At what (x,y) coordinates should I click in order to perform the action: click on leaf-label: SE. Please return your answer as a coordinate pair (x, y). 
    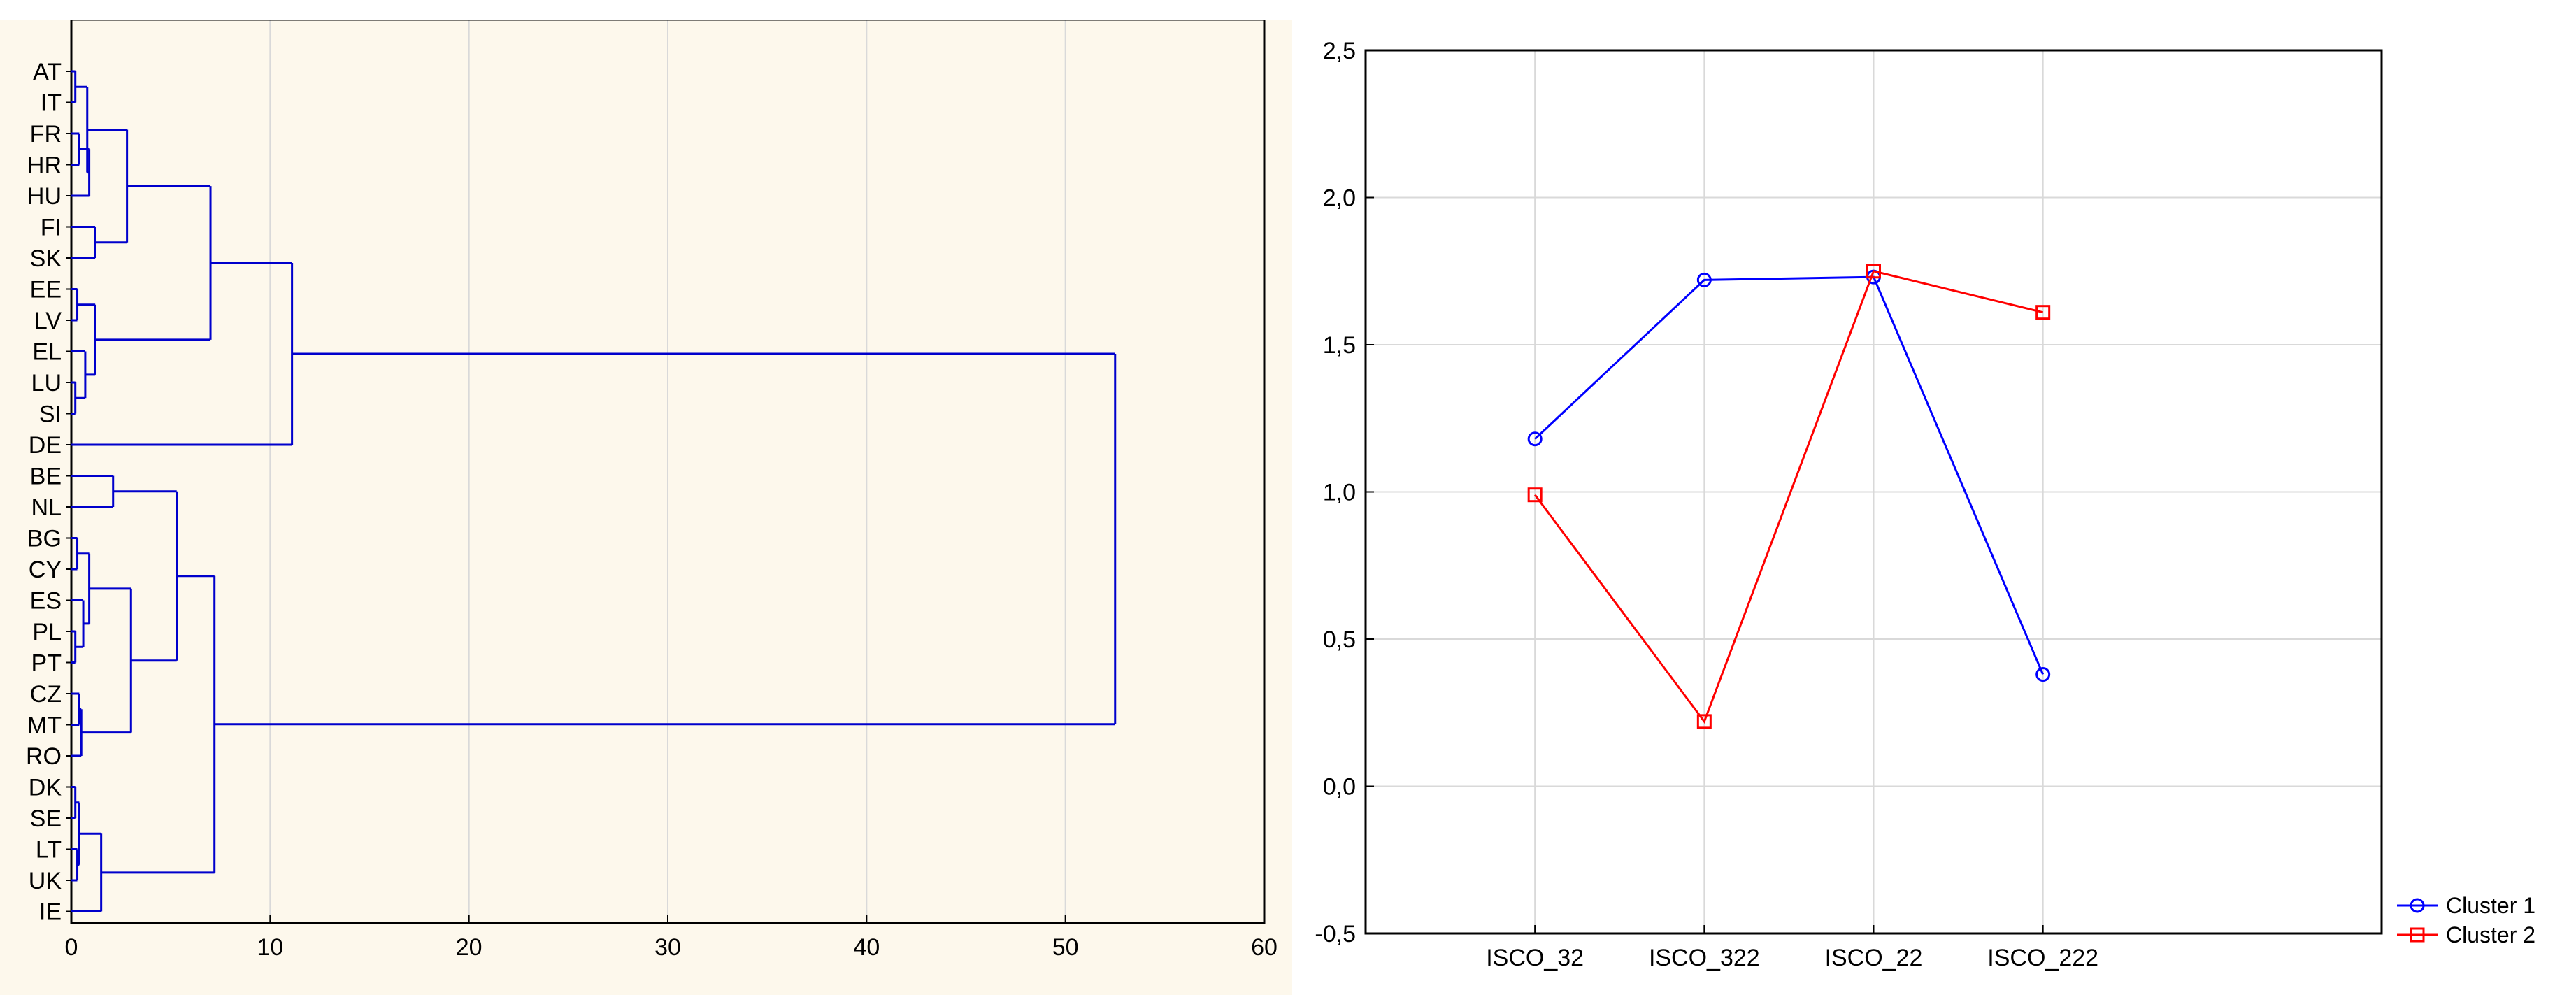
    Looking at the image, I should click on (46, 819).